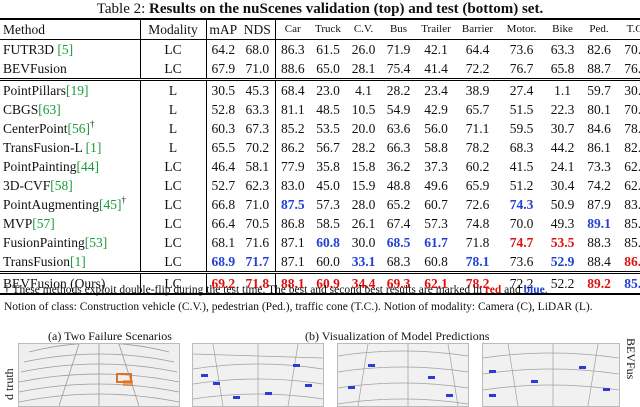  I want to click on class-ap-cell: 62.9, so click(632, 185).